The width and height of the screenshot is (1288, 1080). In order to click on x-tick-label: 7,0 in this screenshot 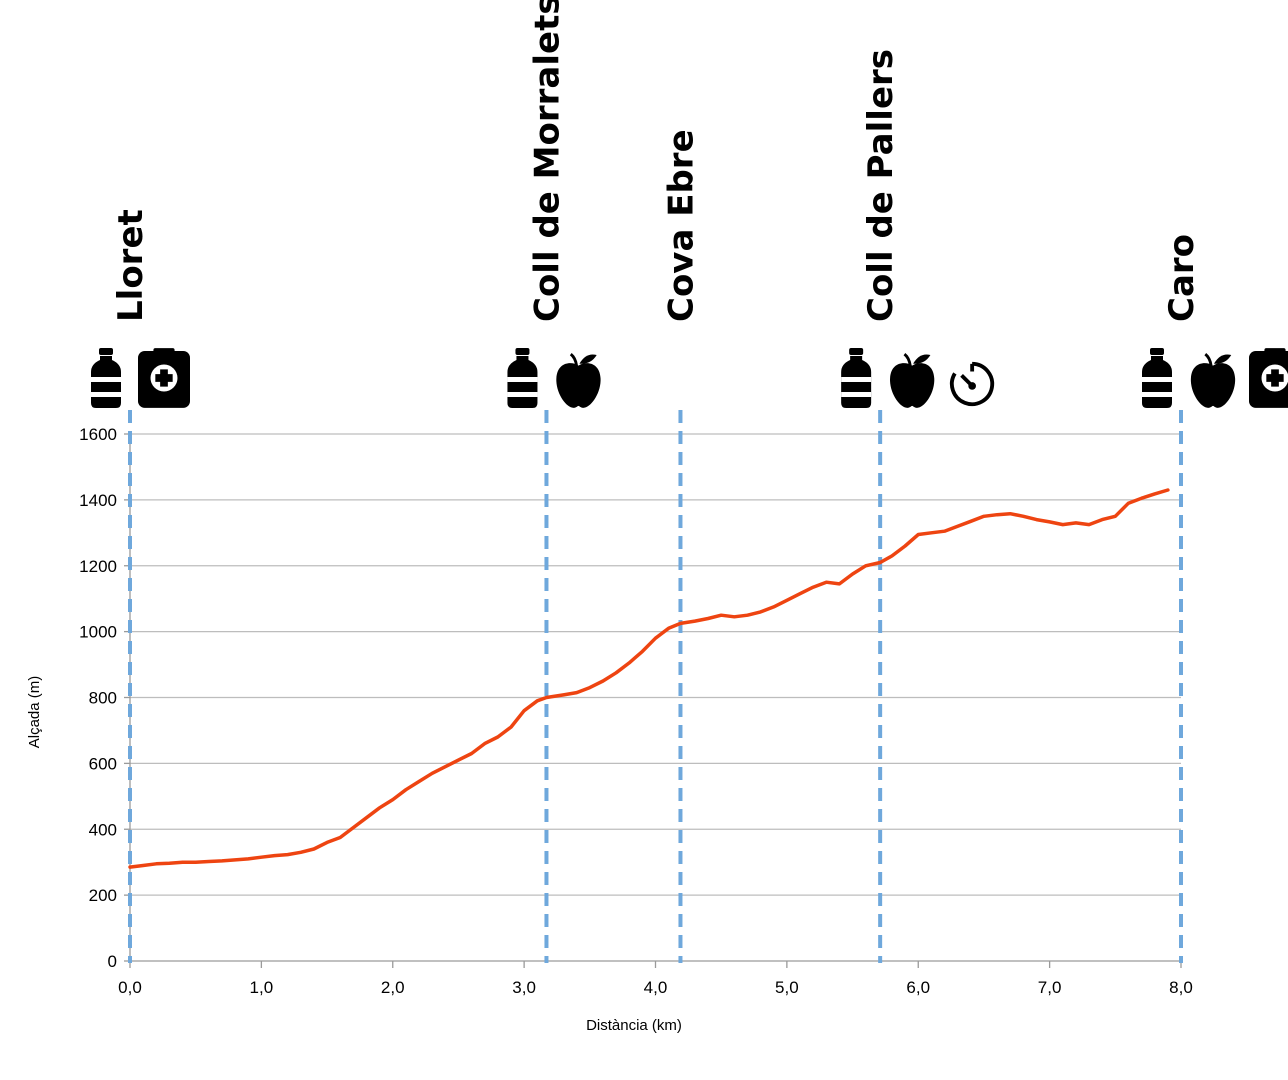, I will do `click(1050, 987)`.